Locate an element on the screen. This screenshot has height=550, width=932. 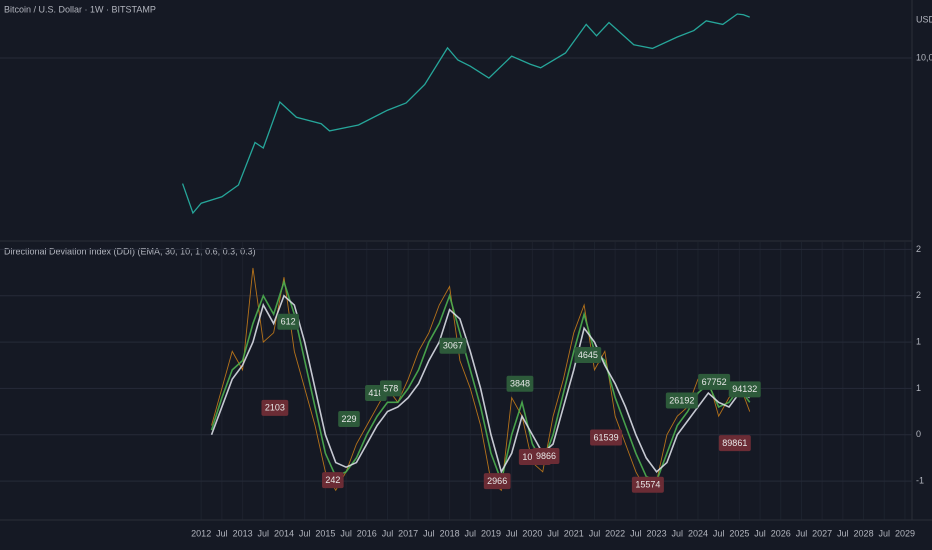
signal-label: 578 is located at coordinates (390, 388).